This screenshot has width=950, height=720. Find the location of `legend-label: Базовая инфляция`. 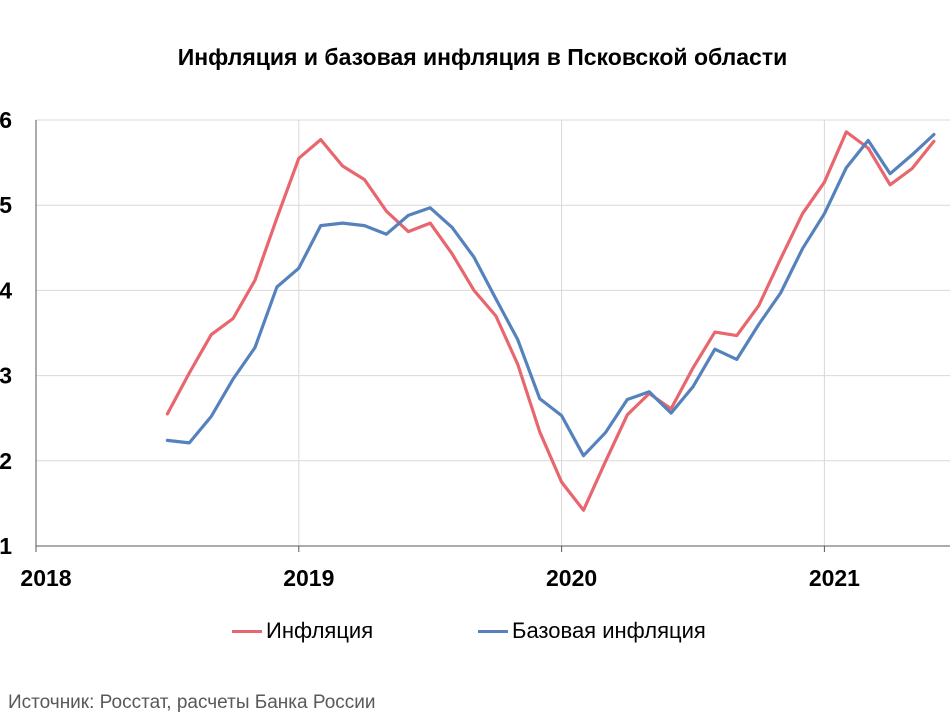

legend-label: Базовая инфляция is located at coordinates (609, 630).